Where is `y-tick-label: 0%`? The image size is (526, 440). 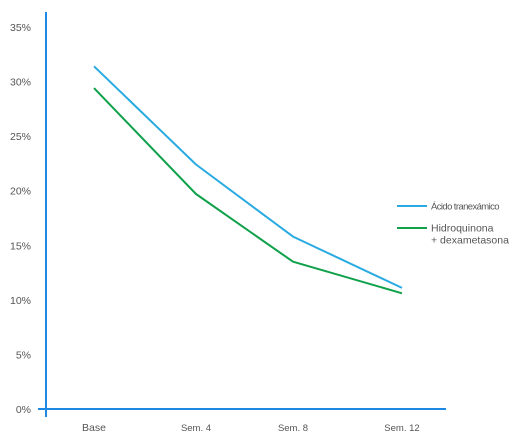 y-tick-label: 0% is located at coordinates (23, 410).